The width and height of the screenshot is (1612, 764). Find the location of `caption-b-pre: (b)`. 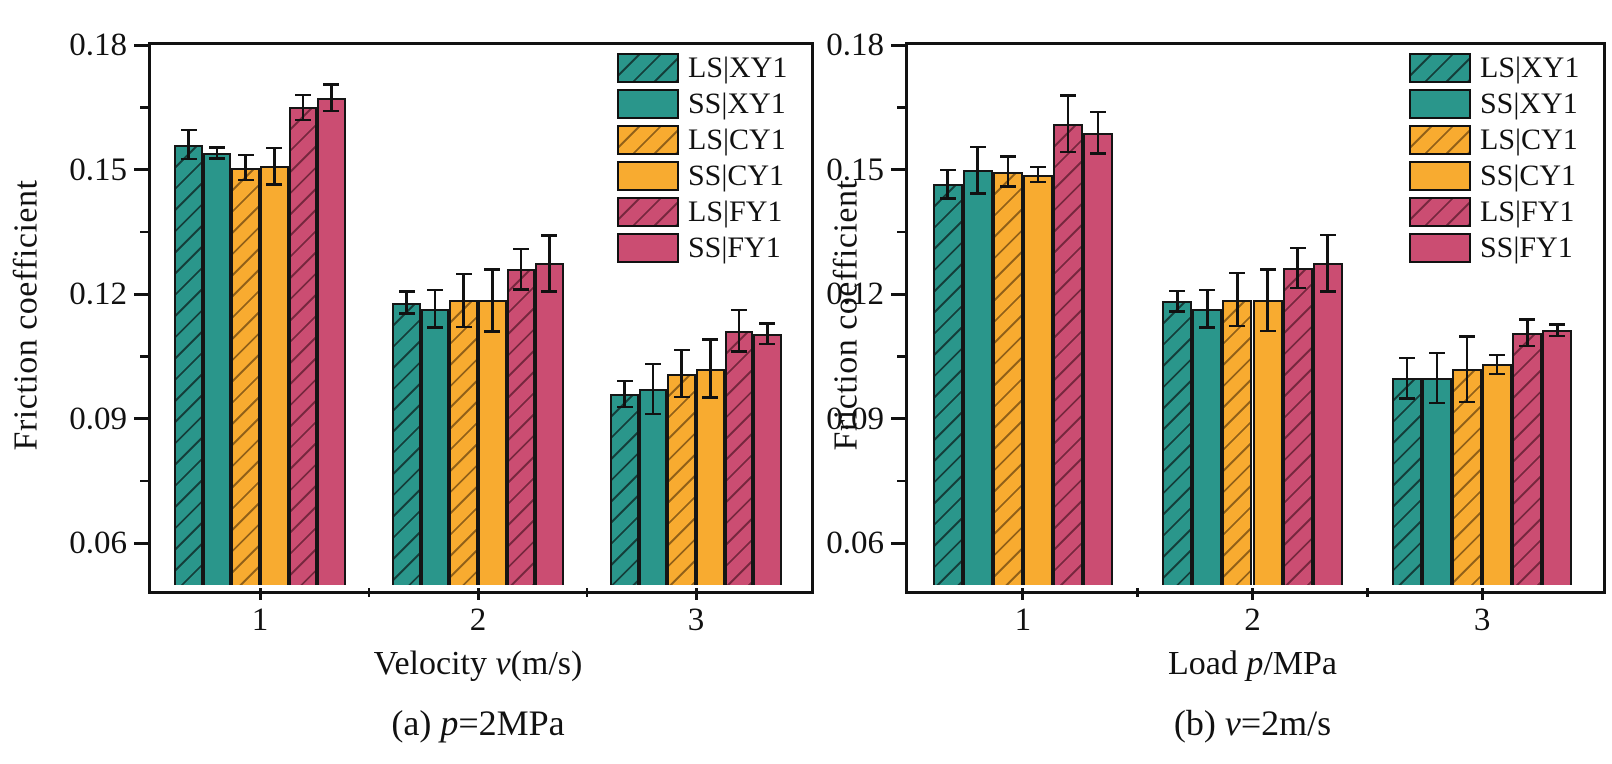

caption-b-pre: (b) is located at coordinates (1199, 723).